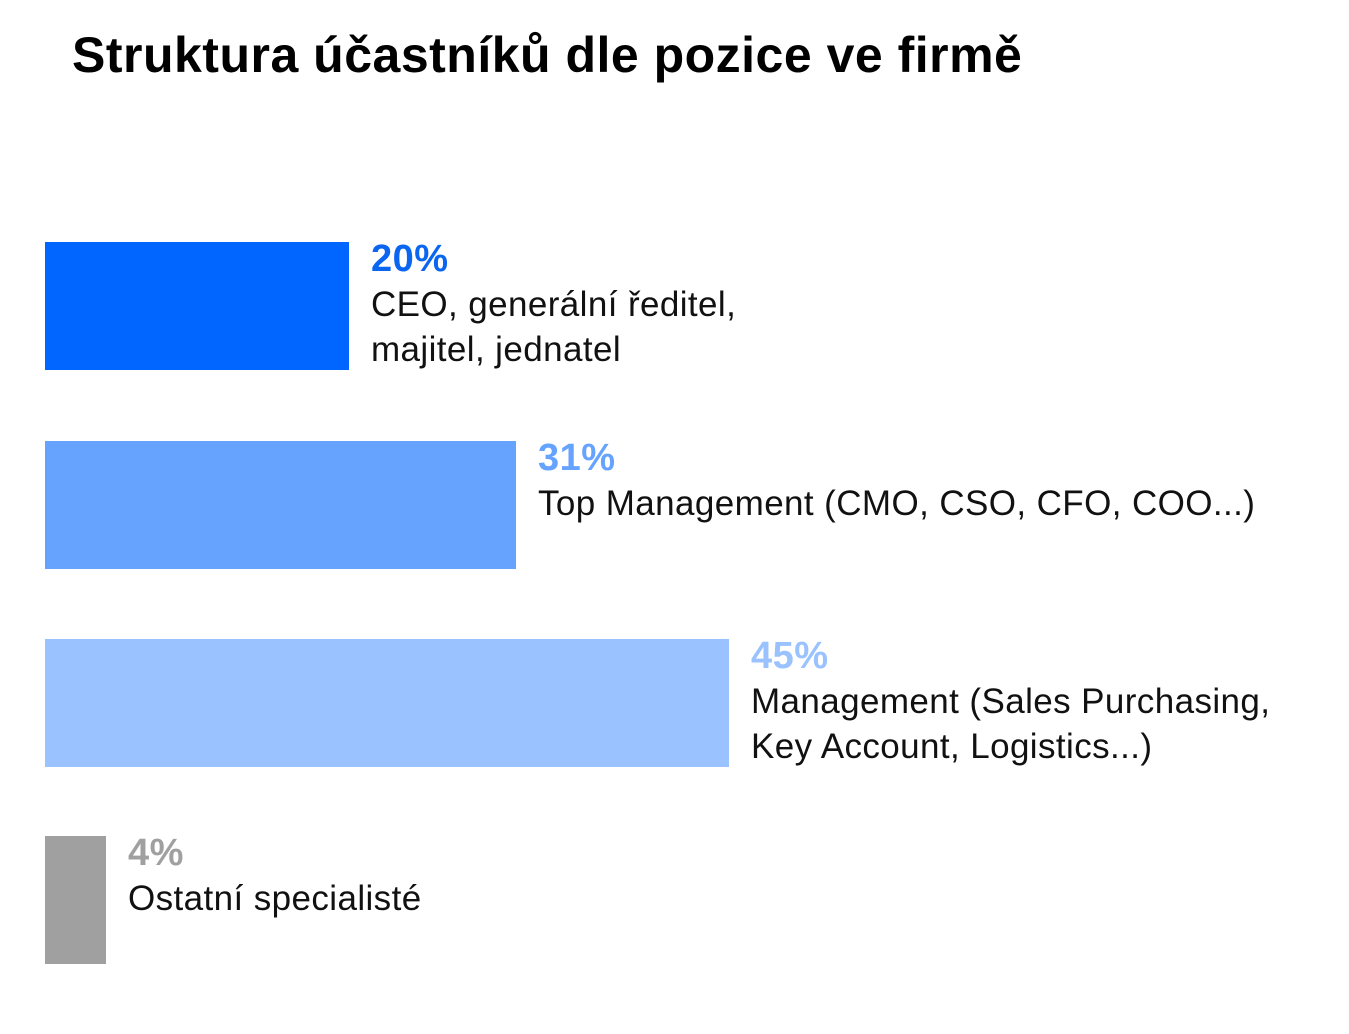 The width and height of the screenshot is (1349, 1034). What do you see at coordinates (577, 458) in the screenshot?
I see `bar-value-label: 31%` at bounding box center [577, 458].